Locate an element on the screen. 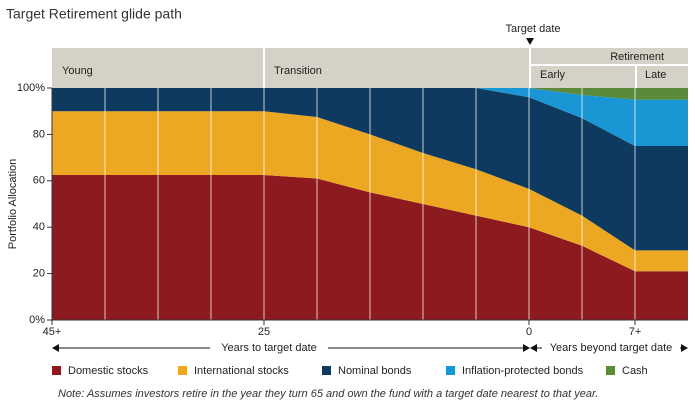 Image resolution: width=695 pixels, height=407 pixels. phase-label: Early is located at coordinates (553, 75).